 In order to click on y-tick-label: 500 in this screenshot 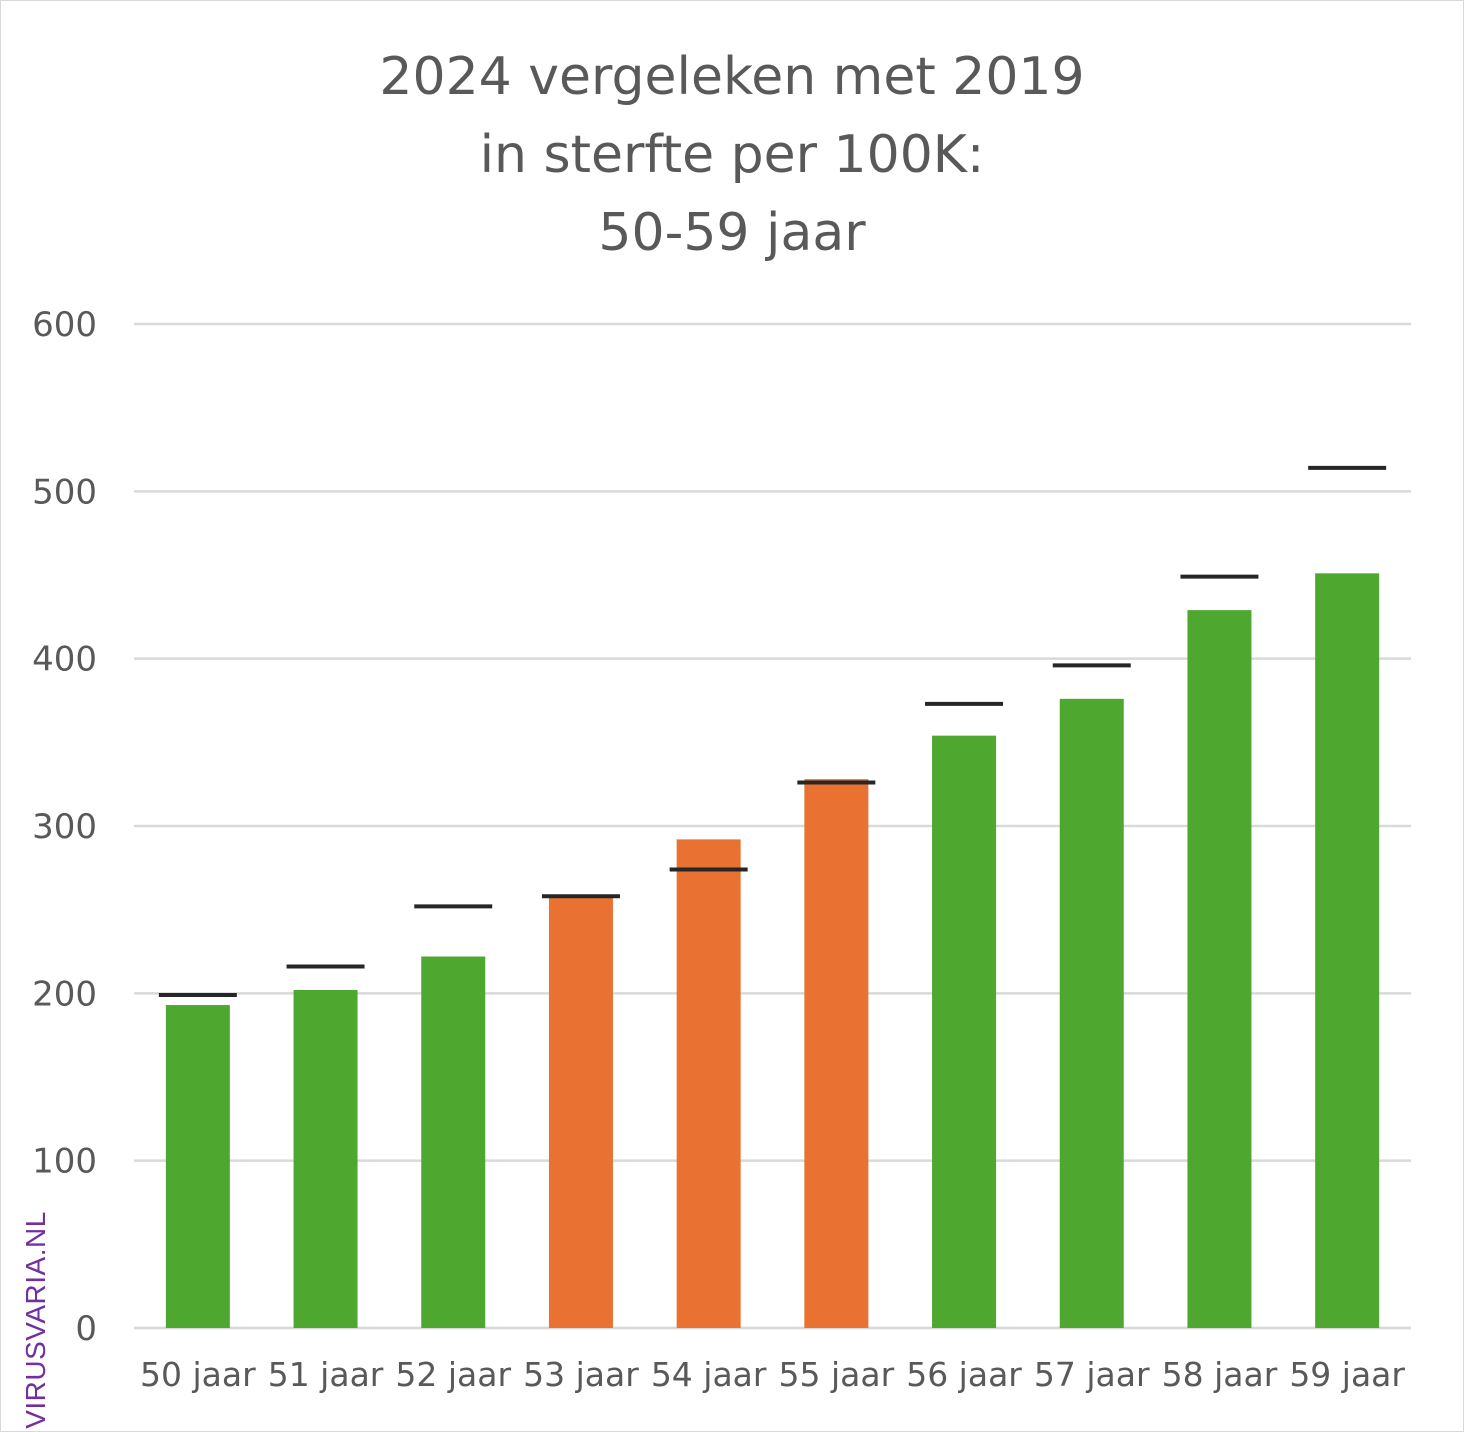, I will do `click(64, 492)`.